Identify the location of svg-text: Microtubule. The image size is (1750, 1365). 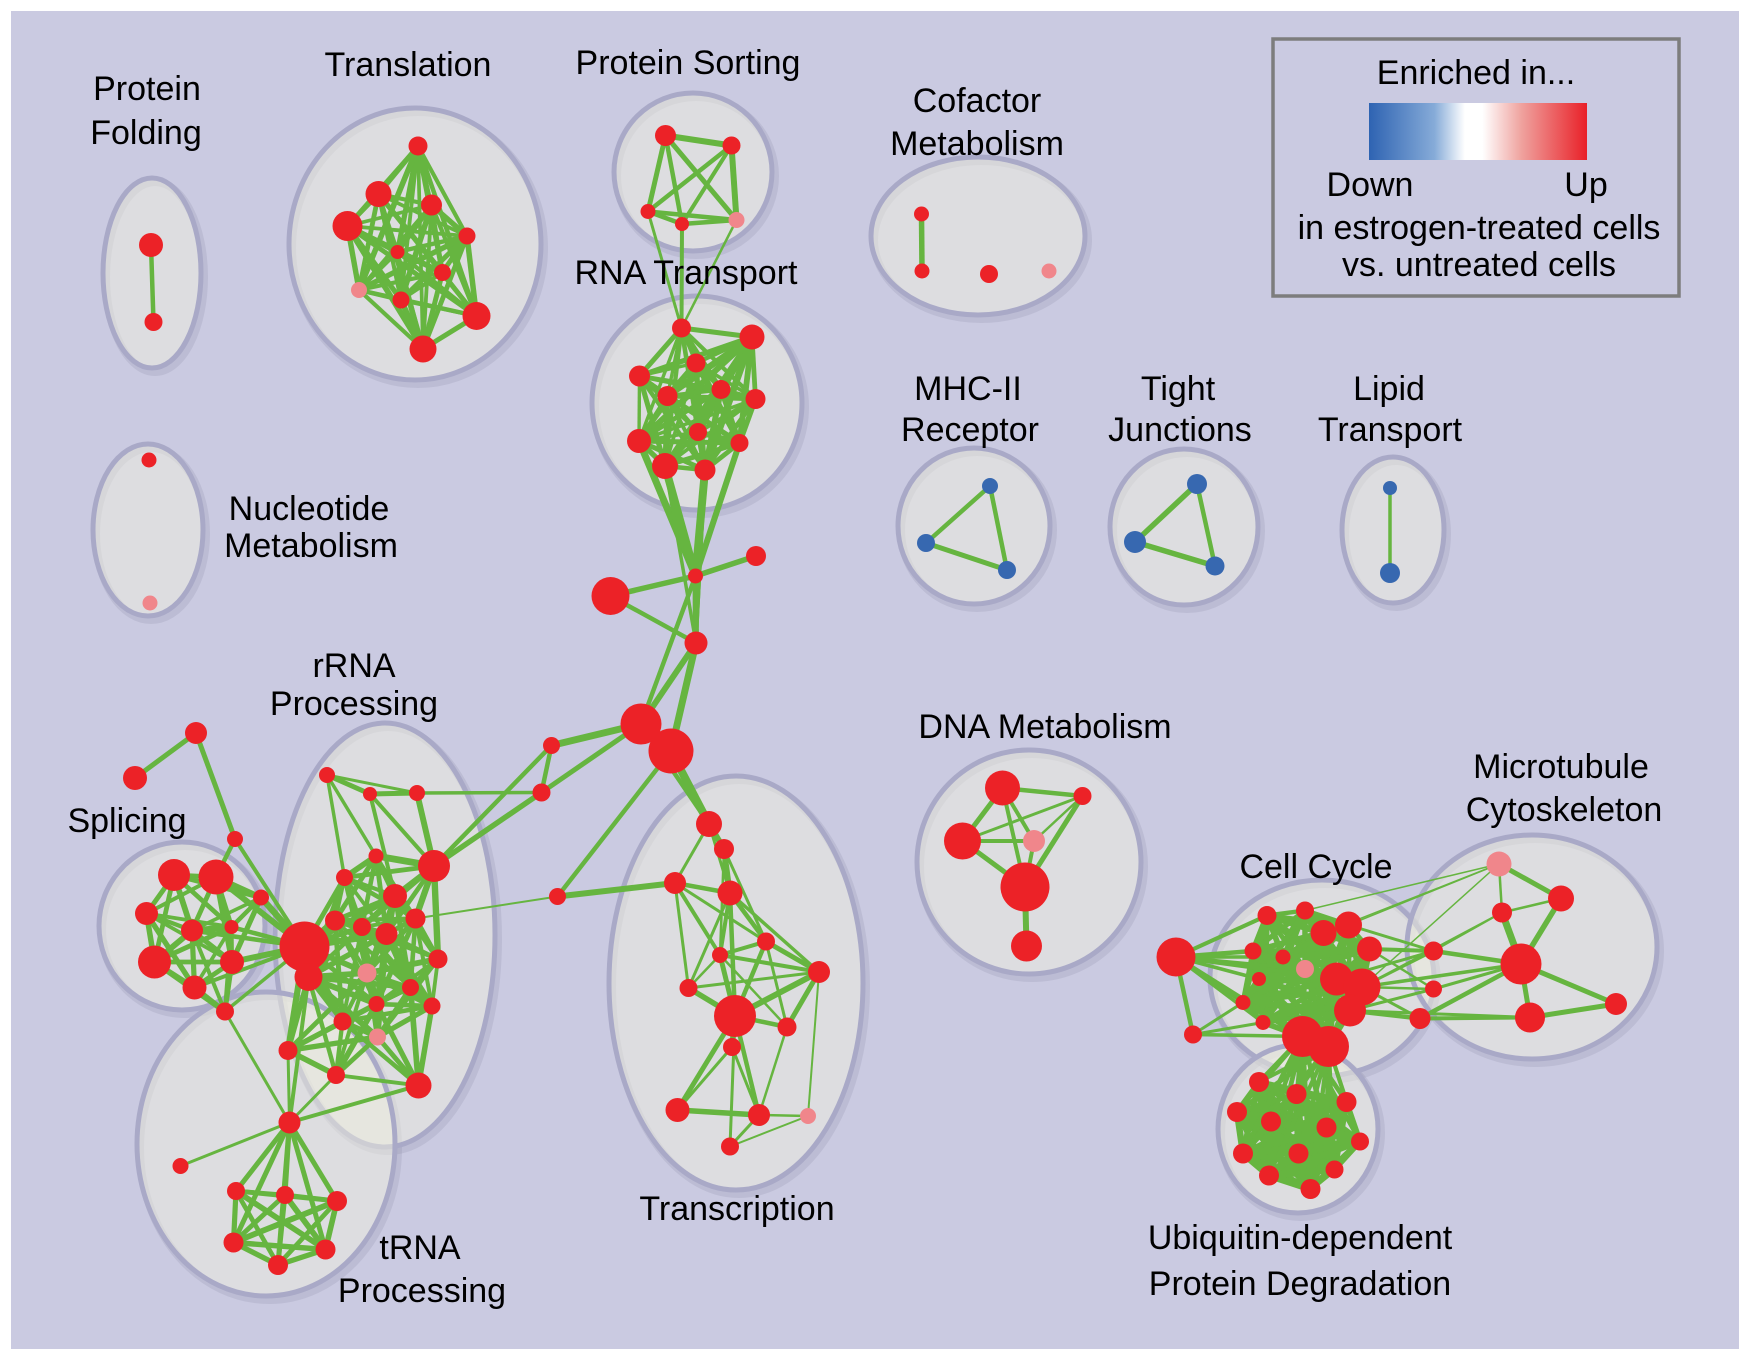
(1561, 767).